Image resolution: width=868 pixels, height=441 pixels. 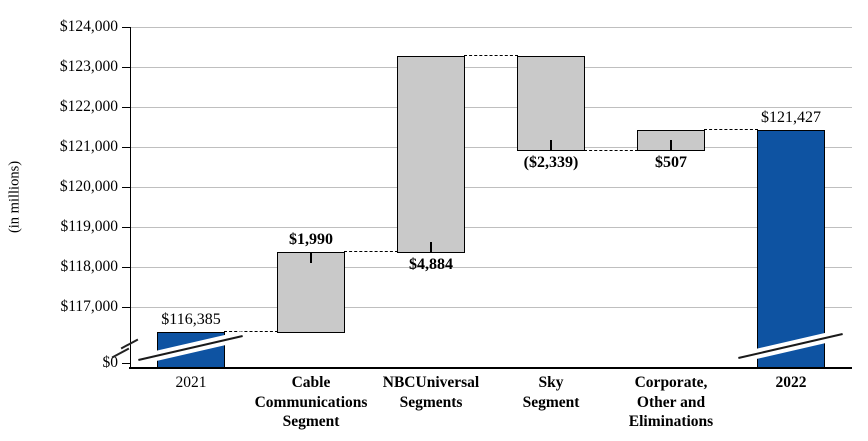 I want to click on value-label-cable: $1,990, so click(x=311, y=239).